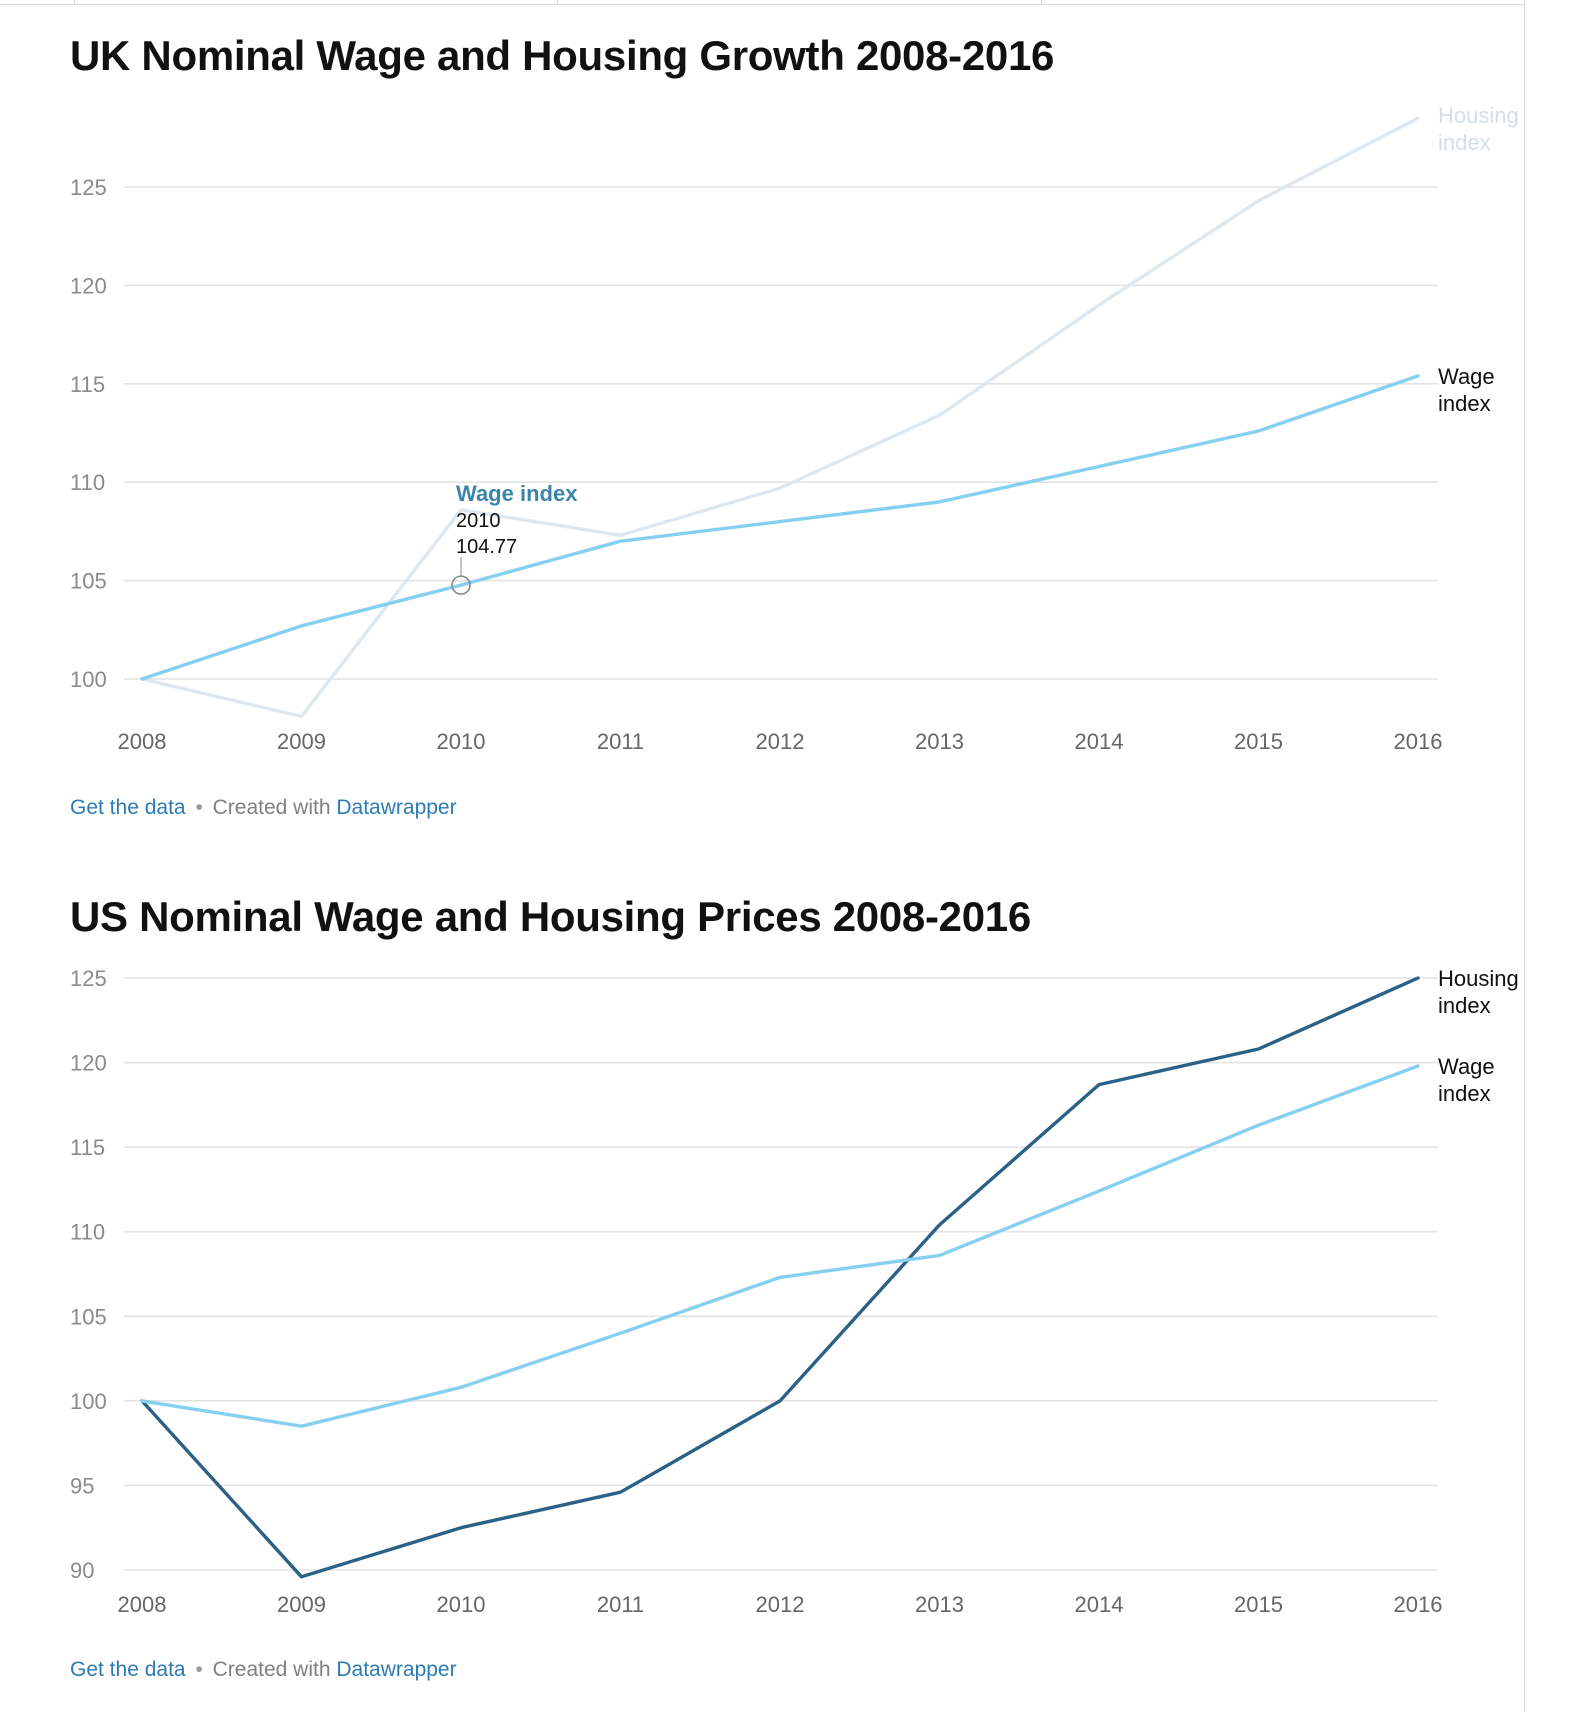 The height and width of the screenshot is (1712, 1584). Describe the element at coordinates (478, 521) in the screenshot. I see `tooltip-year: 2010` at that location.